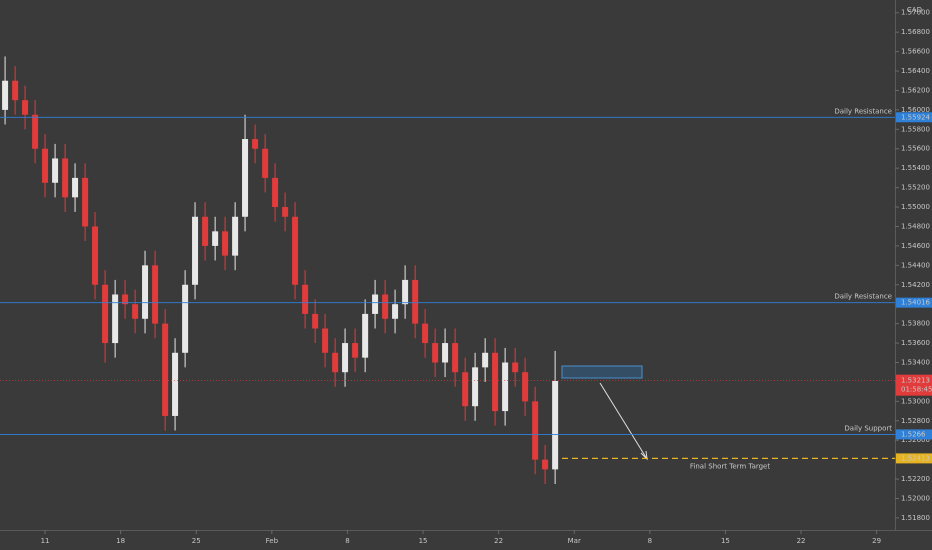  What do you see at coordinates (915, 71) in the screenshot?
I see `y-tick-label: 1.56400` at bounding box center [915, 71].